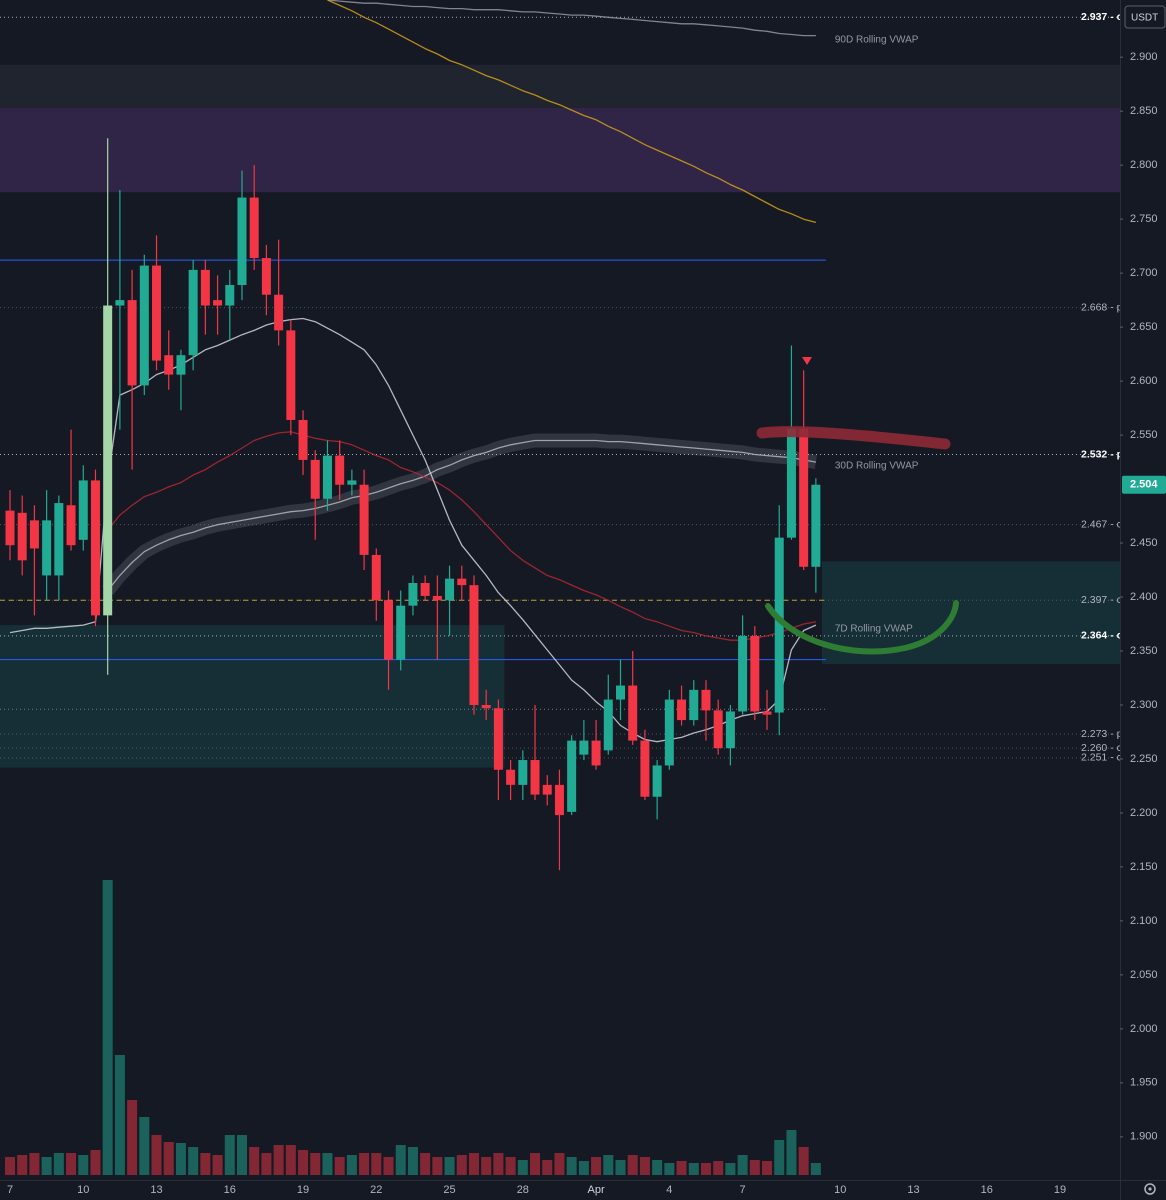  I want to click on y-tick-label: 2.750, so click(1144, 219).